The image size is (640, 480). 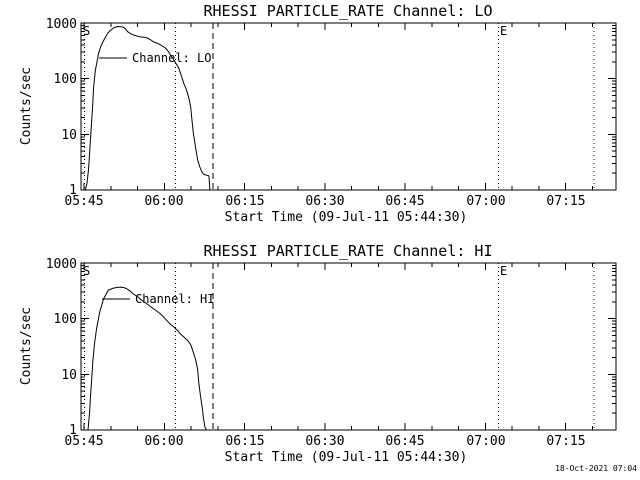 What do you see at coordinates (324, 201) in the screenshot?
I see `panel-lo-xtick-0630: 06:30` at bounding box center [324, 201].